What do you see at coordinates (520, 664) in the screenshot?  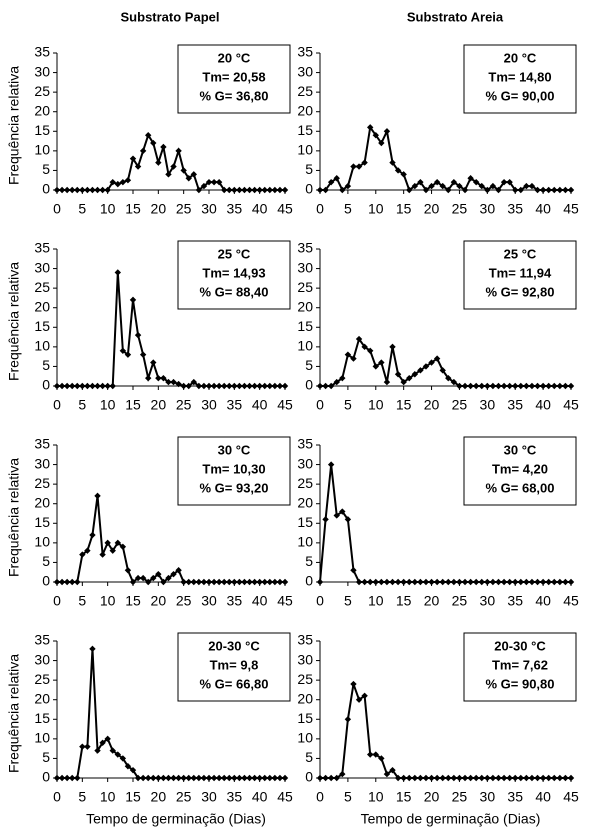 I see `annotation-text: Tm= 7,62` at bounding box center [520, 664].